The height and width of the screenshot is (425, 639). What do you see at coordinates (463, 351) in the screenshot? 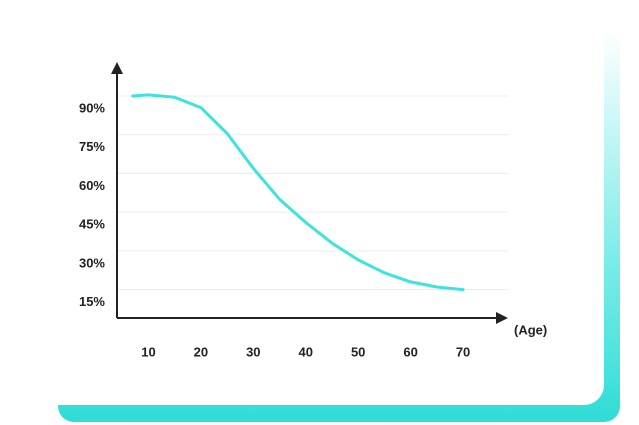
I see `x-tick-label: 70` at bounding box center [463, 351].